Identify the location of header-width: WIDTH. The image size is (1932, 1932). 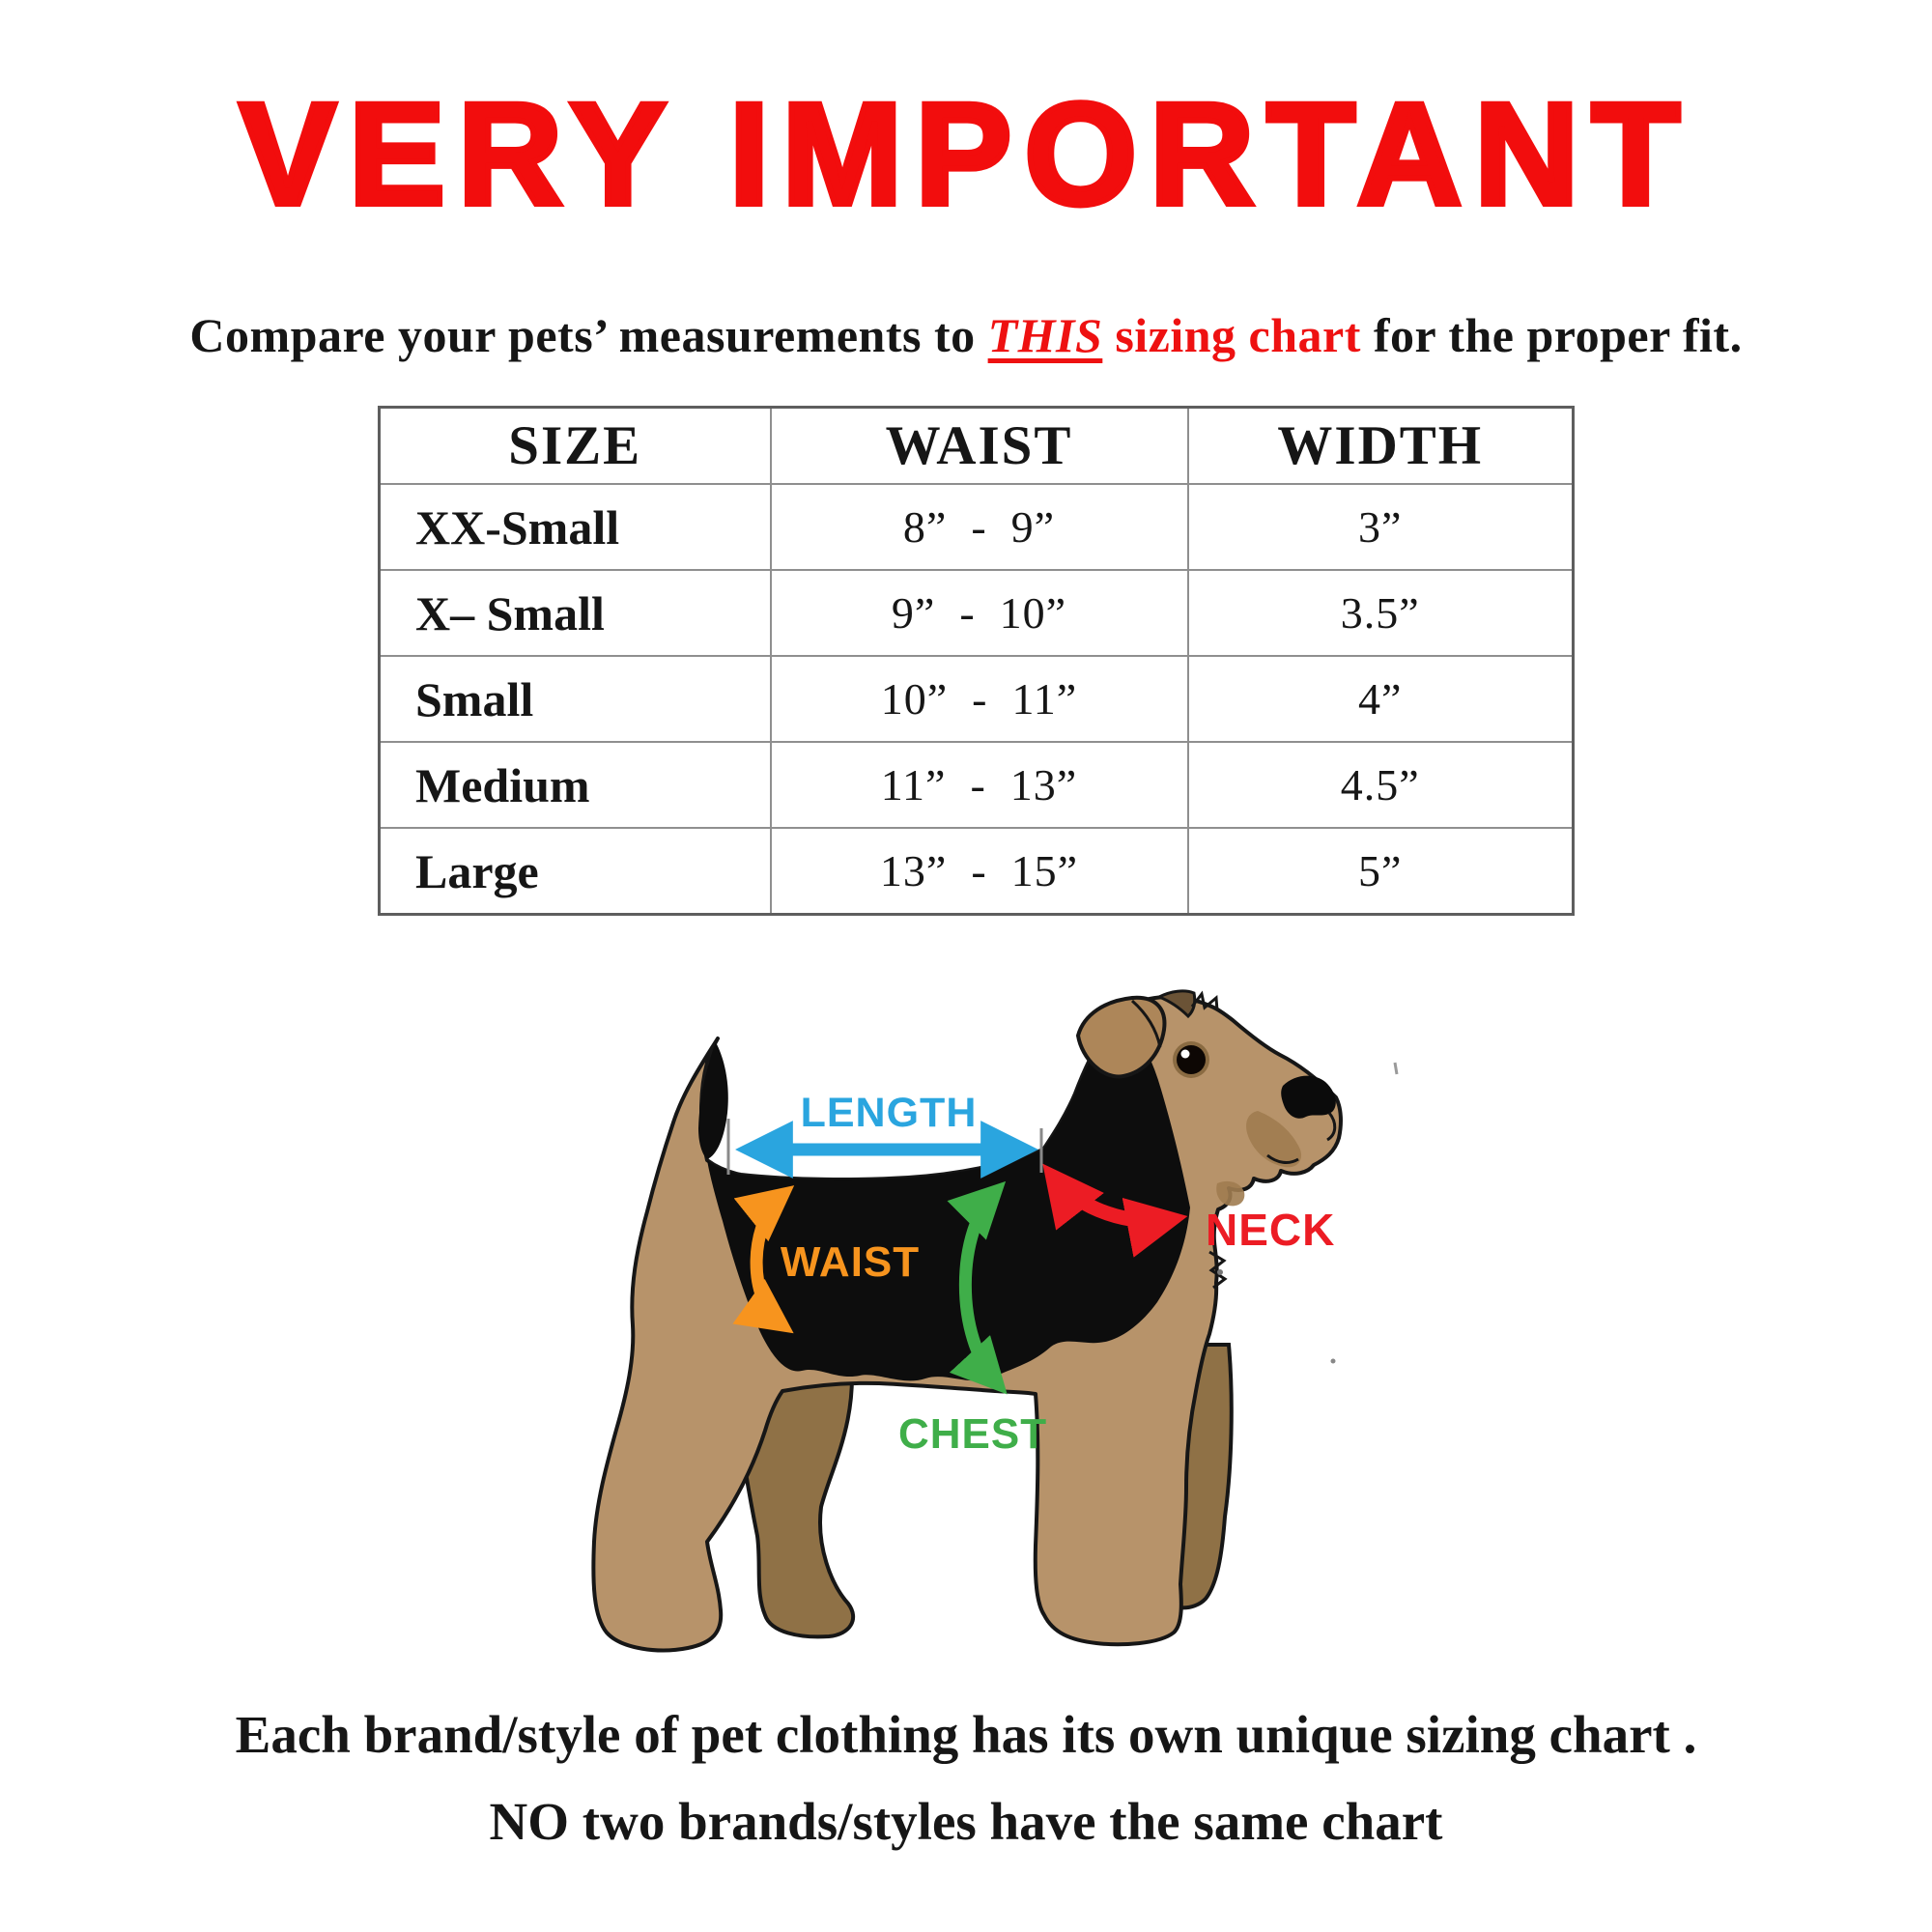
(1380, 445).